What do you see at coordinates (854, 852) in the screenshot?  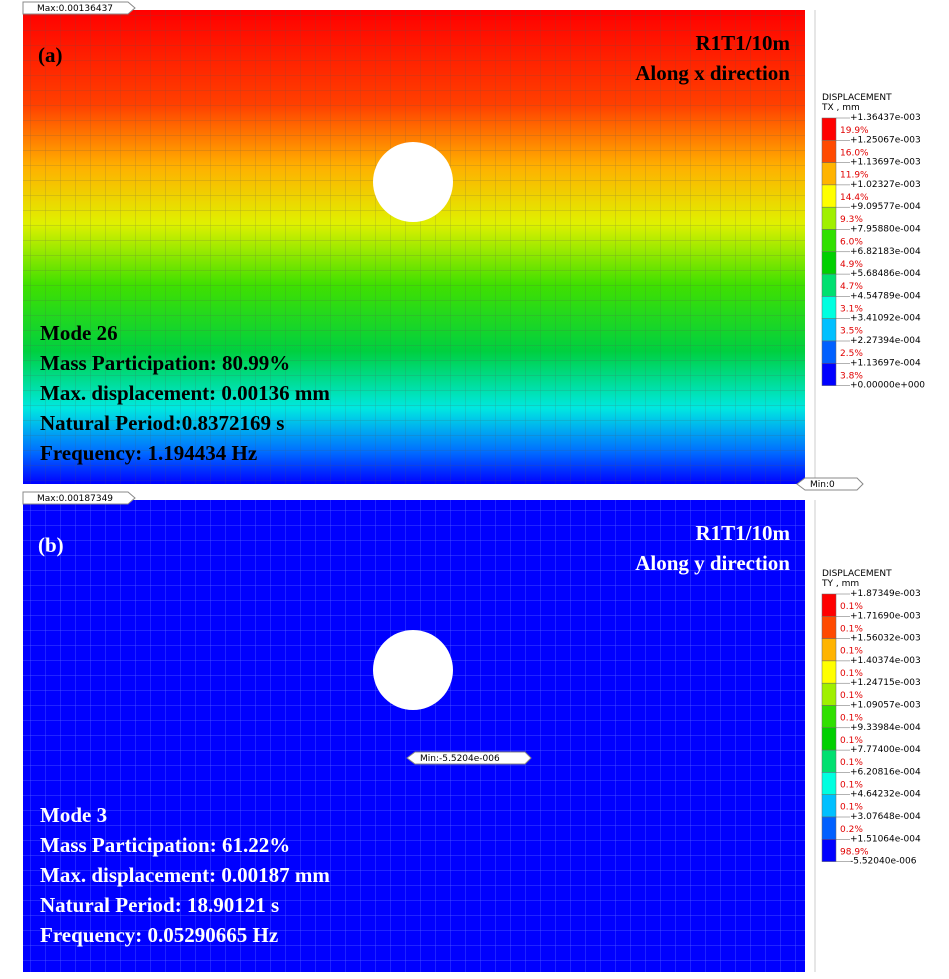 I see `legend-percent: 98.9%` at bounding box center [854, 852].